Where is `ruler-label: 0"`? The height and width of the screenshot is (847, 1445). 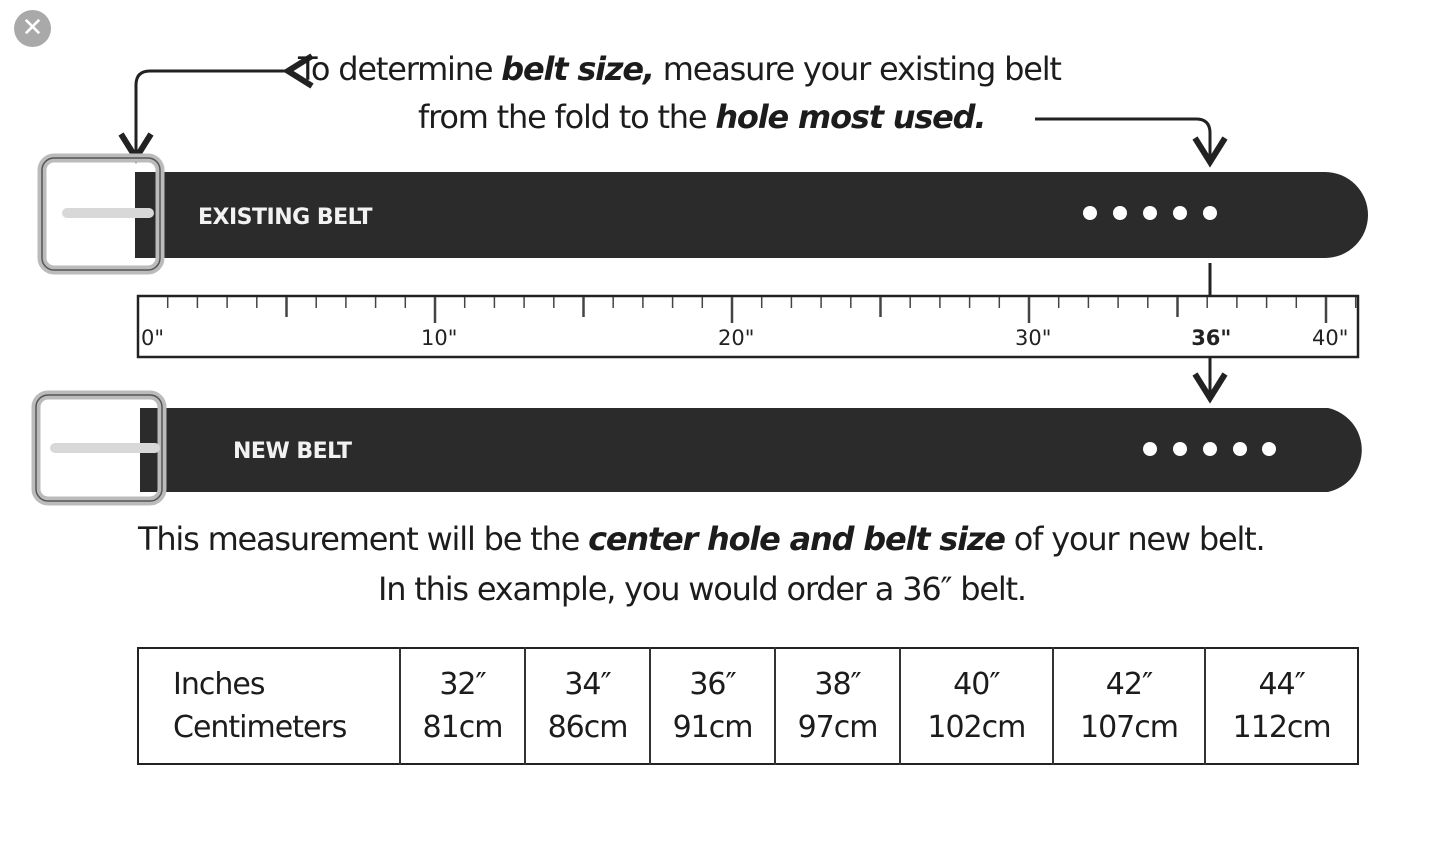
ruler-label: 0" is located at coordinates (152, 338).